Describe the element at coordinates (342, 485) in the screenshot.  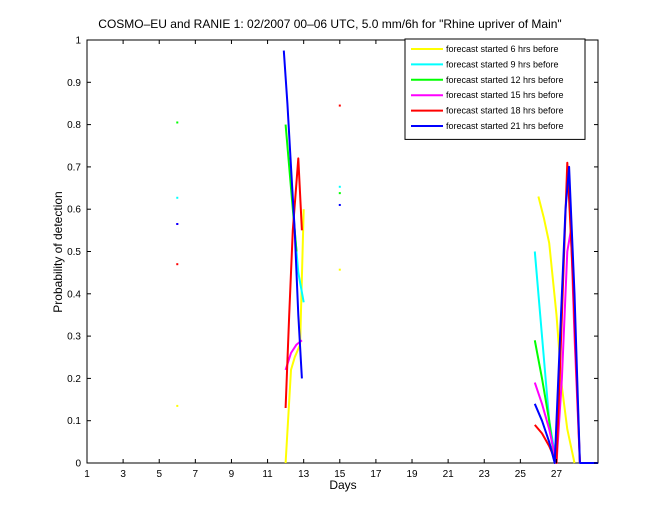
I see `x-axis-label: Days` at that location.